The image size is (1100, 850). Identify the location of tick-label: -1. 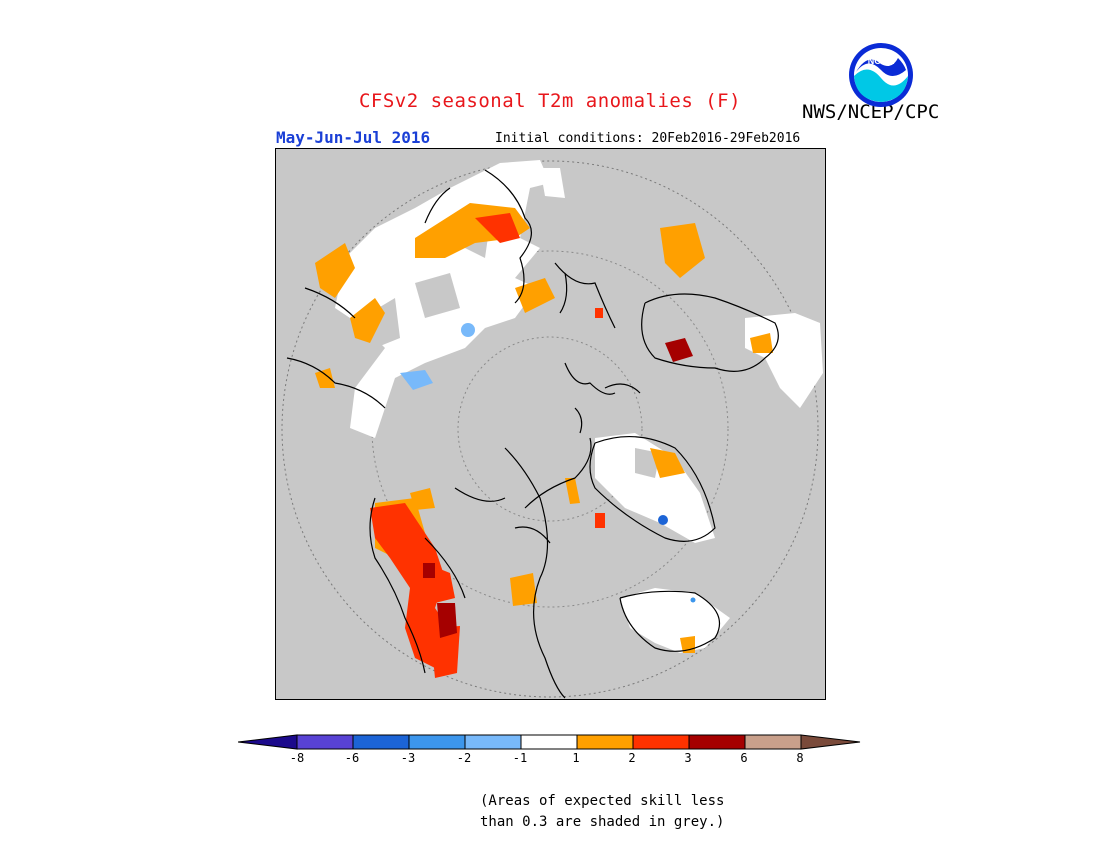
(520, 758).